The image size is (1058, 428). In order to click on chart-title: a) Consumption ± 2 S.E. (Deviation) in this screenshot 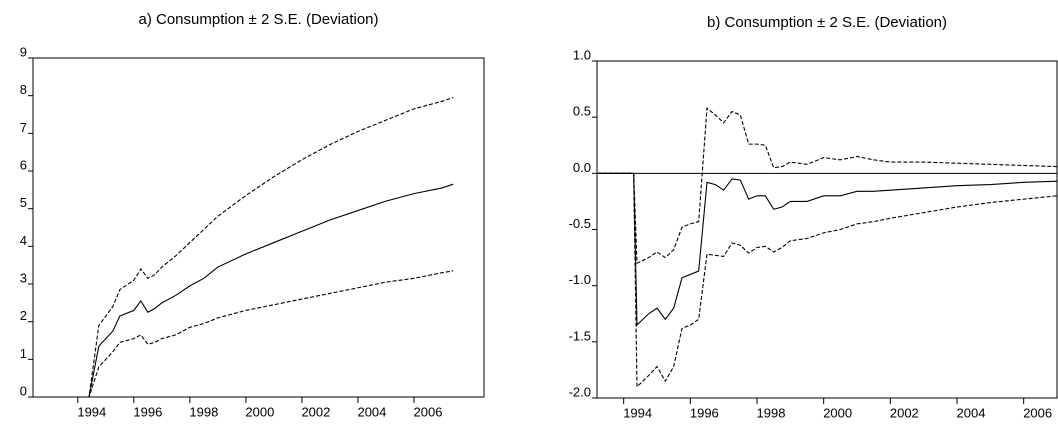, I will do `click(259, 19)`.